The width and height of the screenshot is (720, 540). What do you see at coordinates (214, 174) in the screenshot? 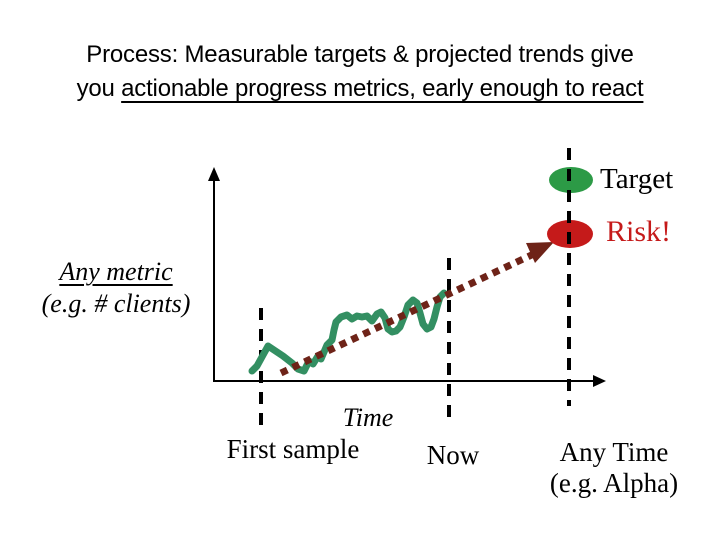
I see `y-axis-arrow-icon` at bounding box center [214, 174].